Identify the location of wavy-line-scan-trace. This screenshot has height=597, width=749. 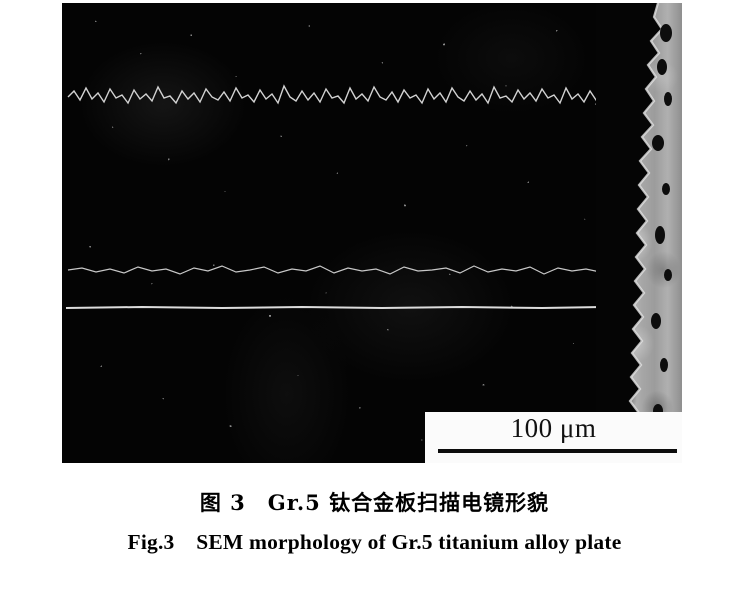
(345, 270).